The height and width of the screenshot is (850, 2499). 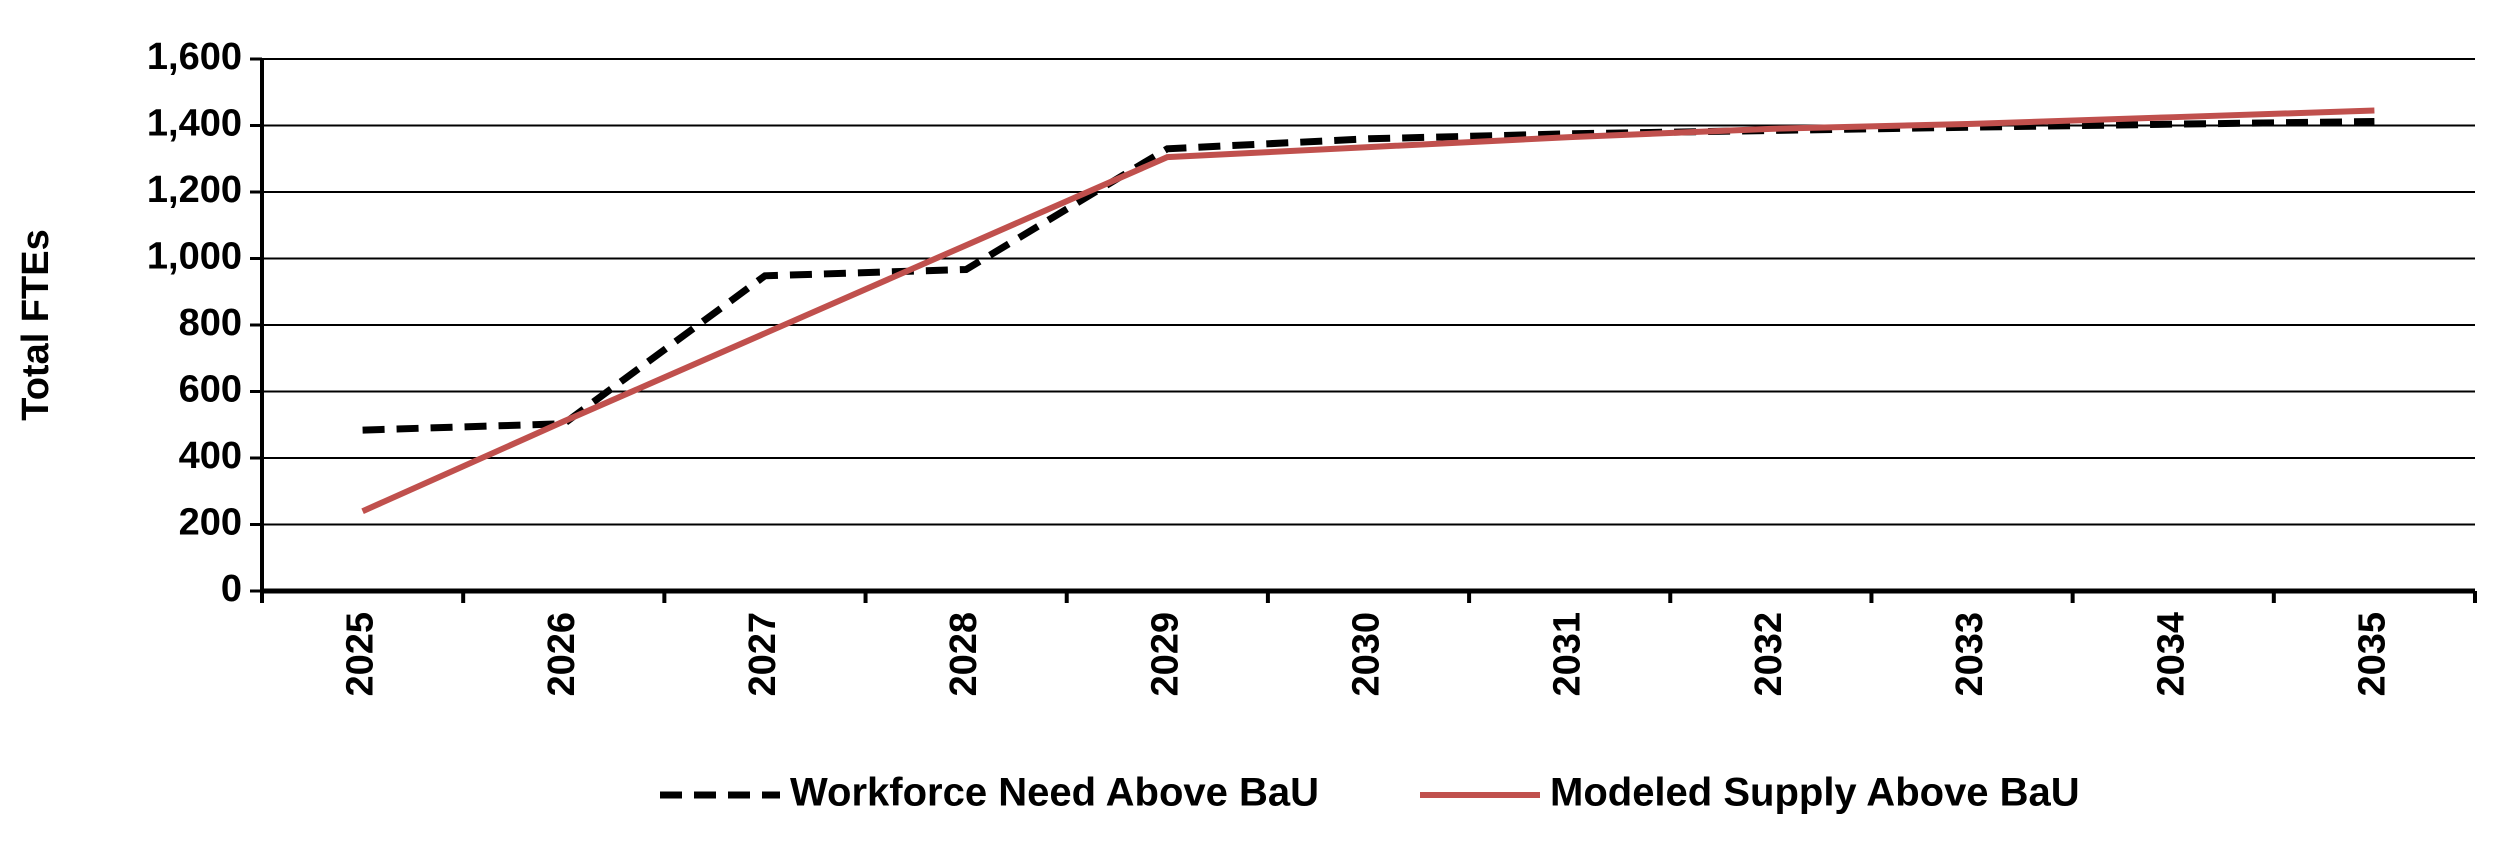 What do you see at coordinates (194, 124) in the screenshot?
I see `y-tick-label: 1,400` at bounding box center [194, 124].